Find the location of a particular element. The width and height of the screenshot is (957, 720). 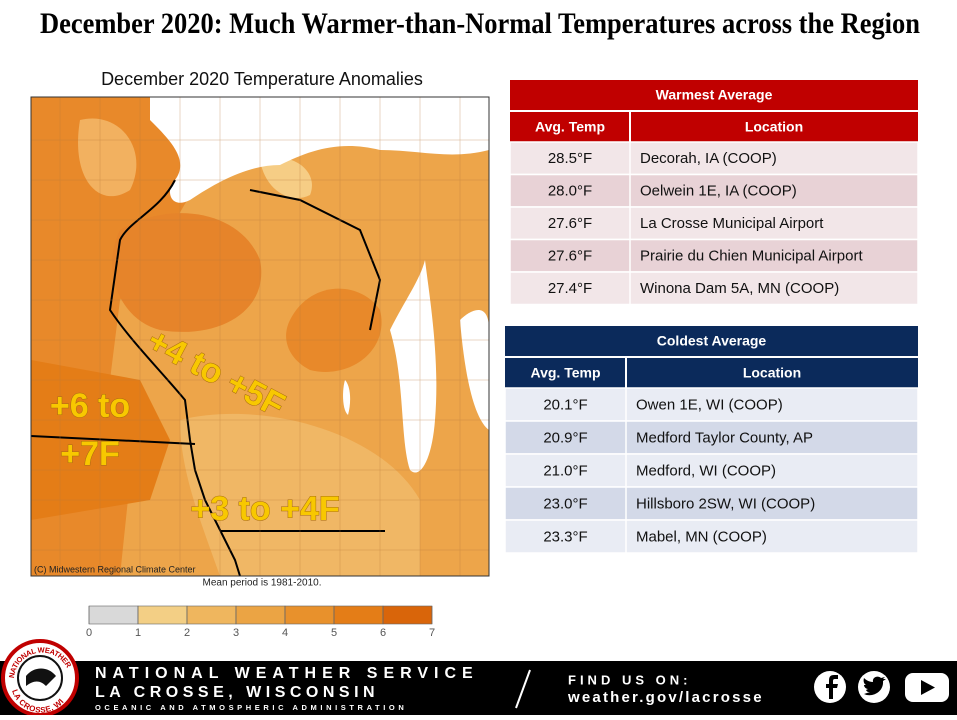

footer-parent: OCEANIC AND ATMOSPHERIC ADMINISTRATION is located at coordinates (251, 707).